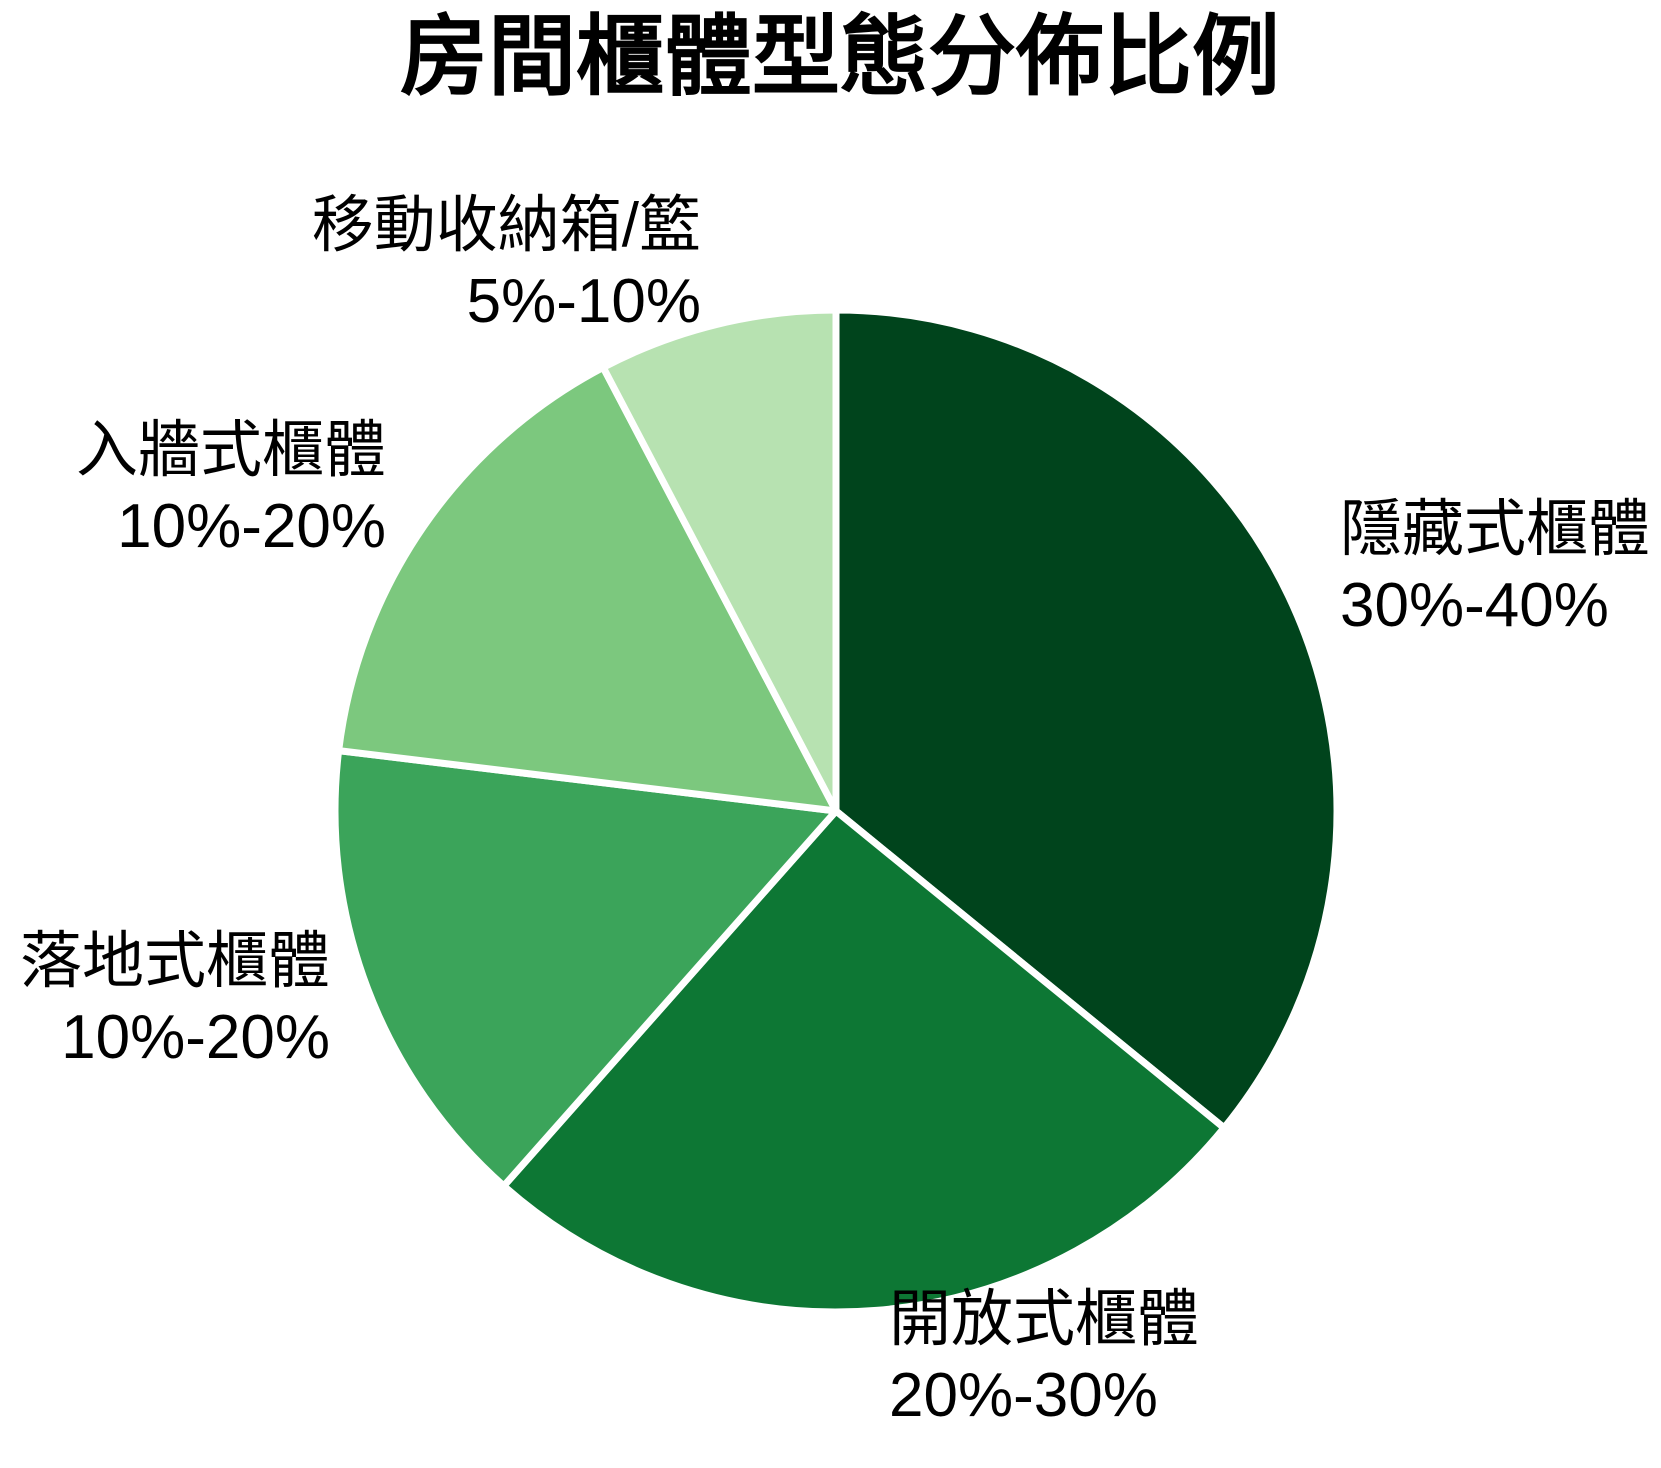 This screenshot has width=1661, height=1468. Describe the element at coordinates (174, 961) in the screenshot. I see `slice-category-label: 落地式櫃體` at that location.